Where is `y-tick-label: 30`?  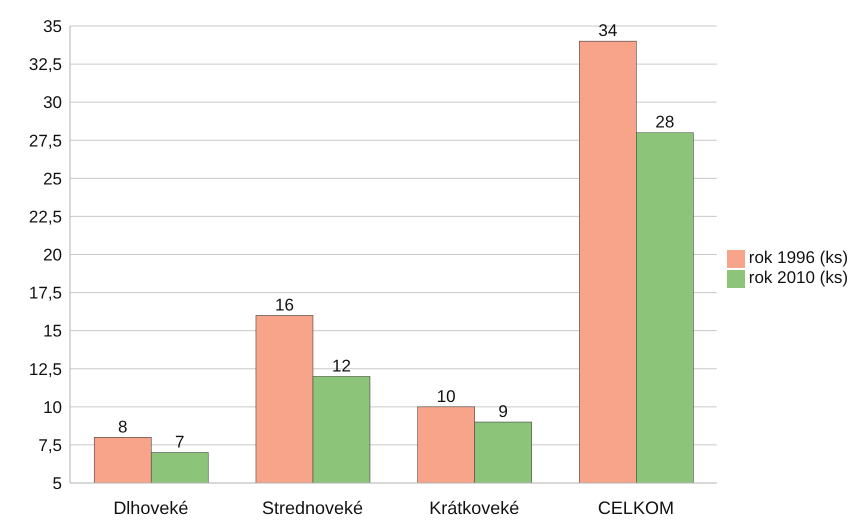
y-tick-label: 30 is located at coordinates (52, 102).